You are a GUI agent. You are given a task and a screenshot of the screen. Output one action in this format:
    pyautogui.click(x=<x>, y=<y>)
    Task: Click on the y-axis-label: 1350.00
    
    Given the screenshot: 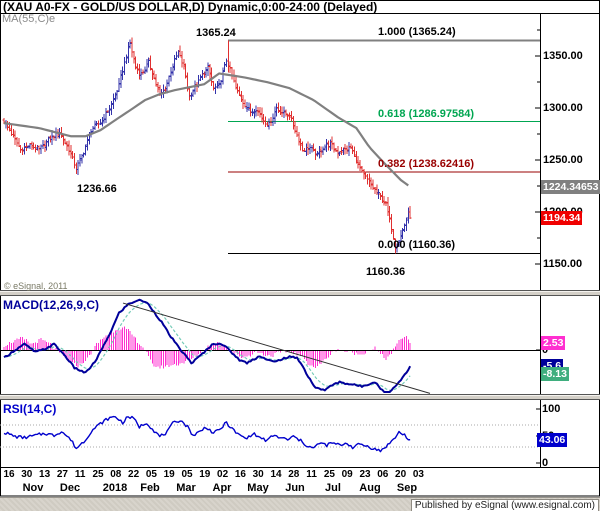 What is the action you would take?
    pyautogui.click(x=563, y=56)
    